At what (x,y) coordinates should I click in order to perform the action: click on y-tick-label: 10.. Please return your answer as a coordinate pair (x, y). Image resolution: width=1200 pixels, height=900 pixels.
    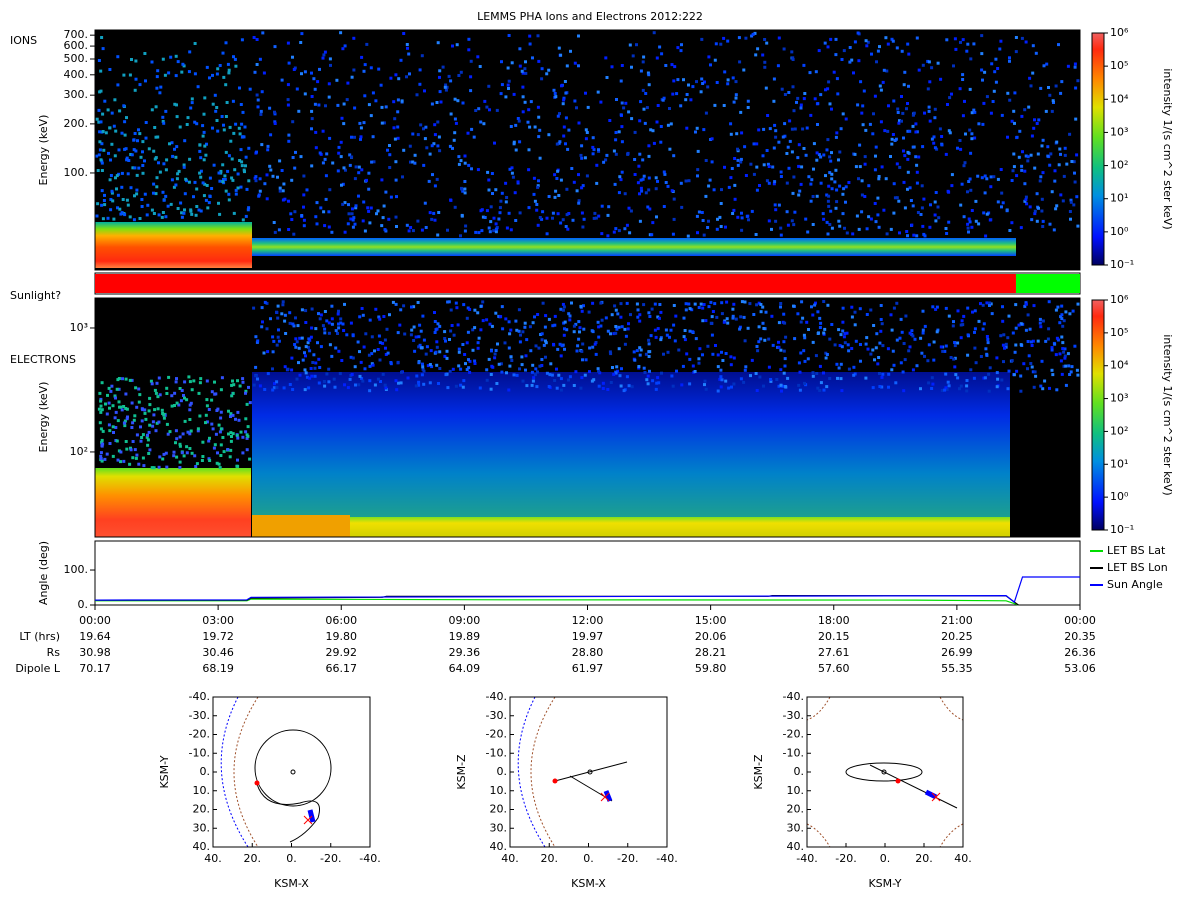
    Looking at the image, I should click on (202, 790).